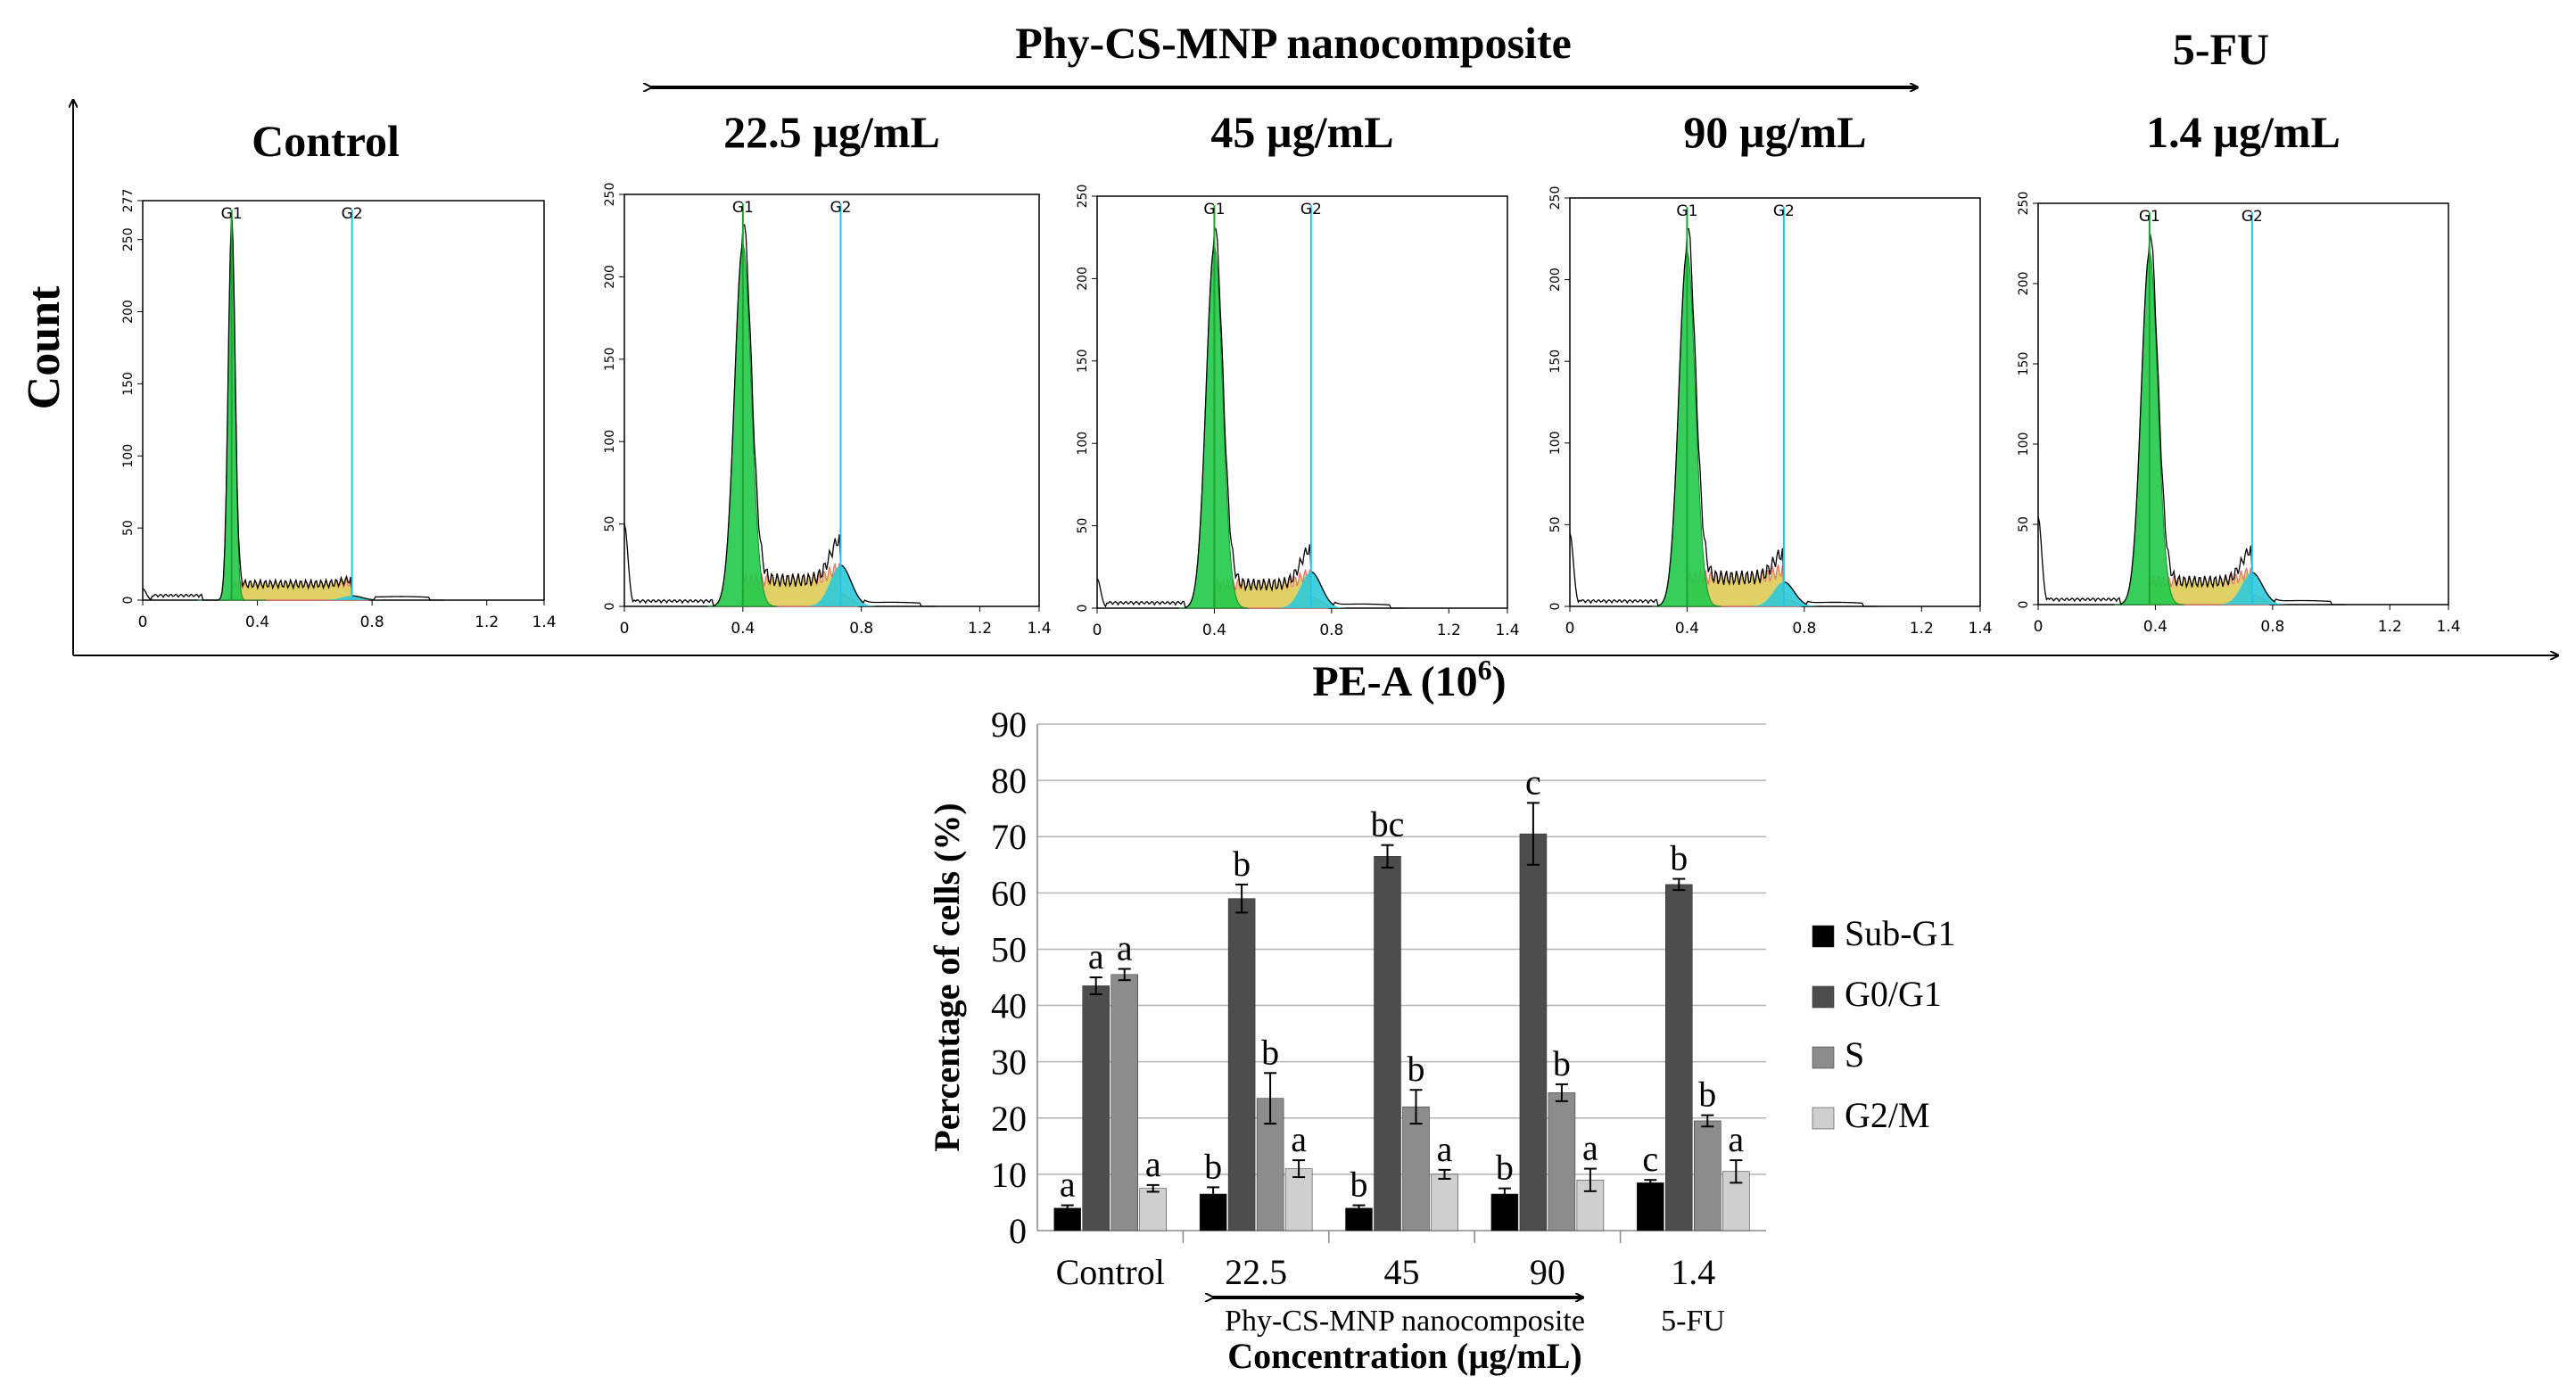  I want to click on fu-group-label: 5-FU, so click(1693, 1321).